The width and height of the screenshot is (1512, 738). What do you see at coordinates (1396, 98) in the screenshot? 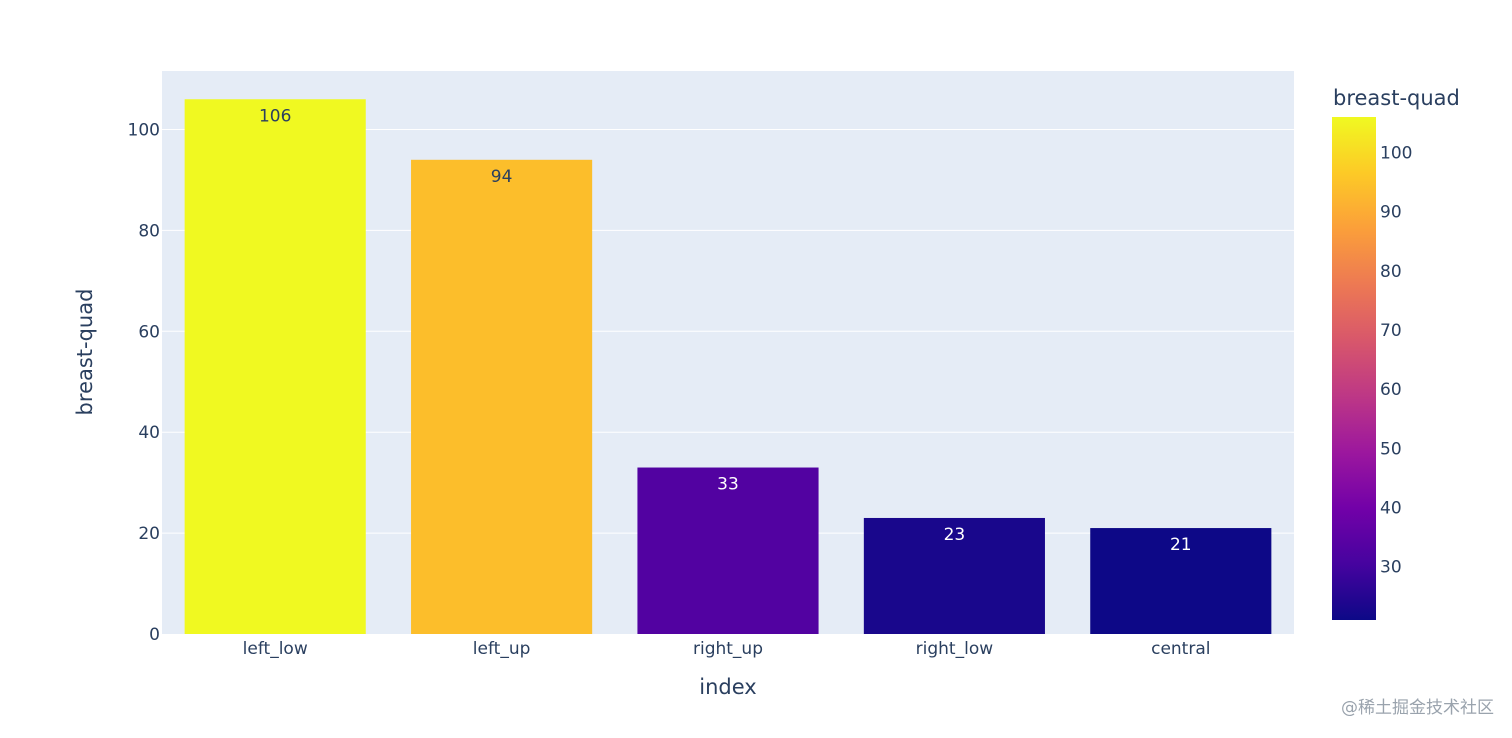
I see `colorbar-title: breast-quad` at bounding box center [1396, 98].